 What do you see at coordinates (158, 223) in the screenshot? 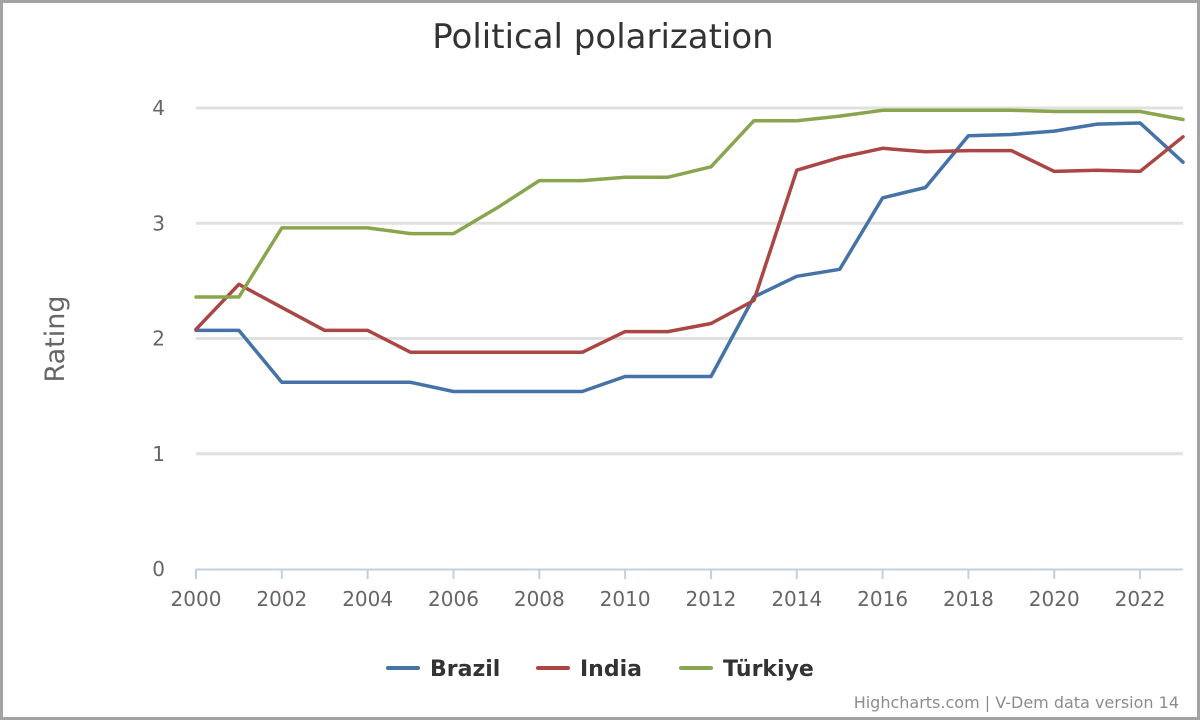
I see `y-tick-label: 3` at bounding box center [158, 223].